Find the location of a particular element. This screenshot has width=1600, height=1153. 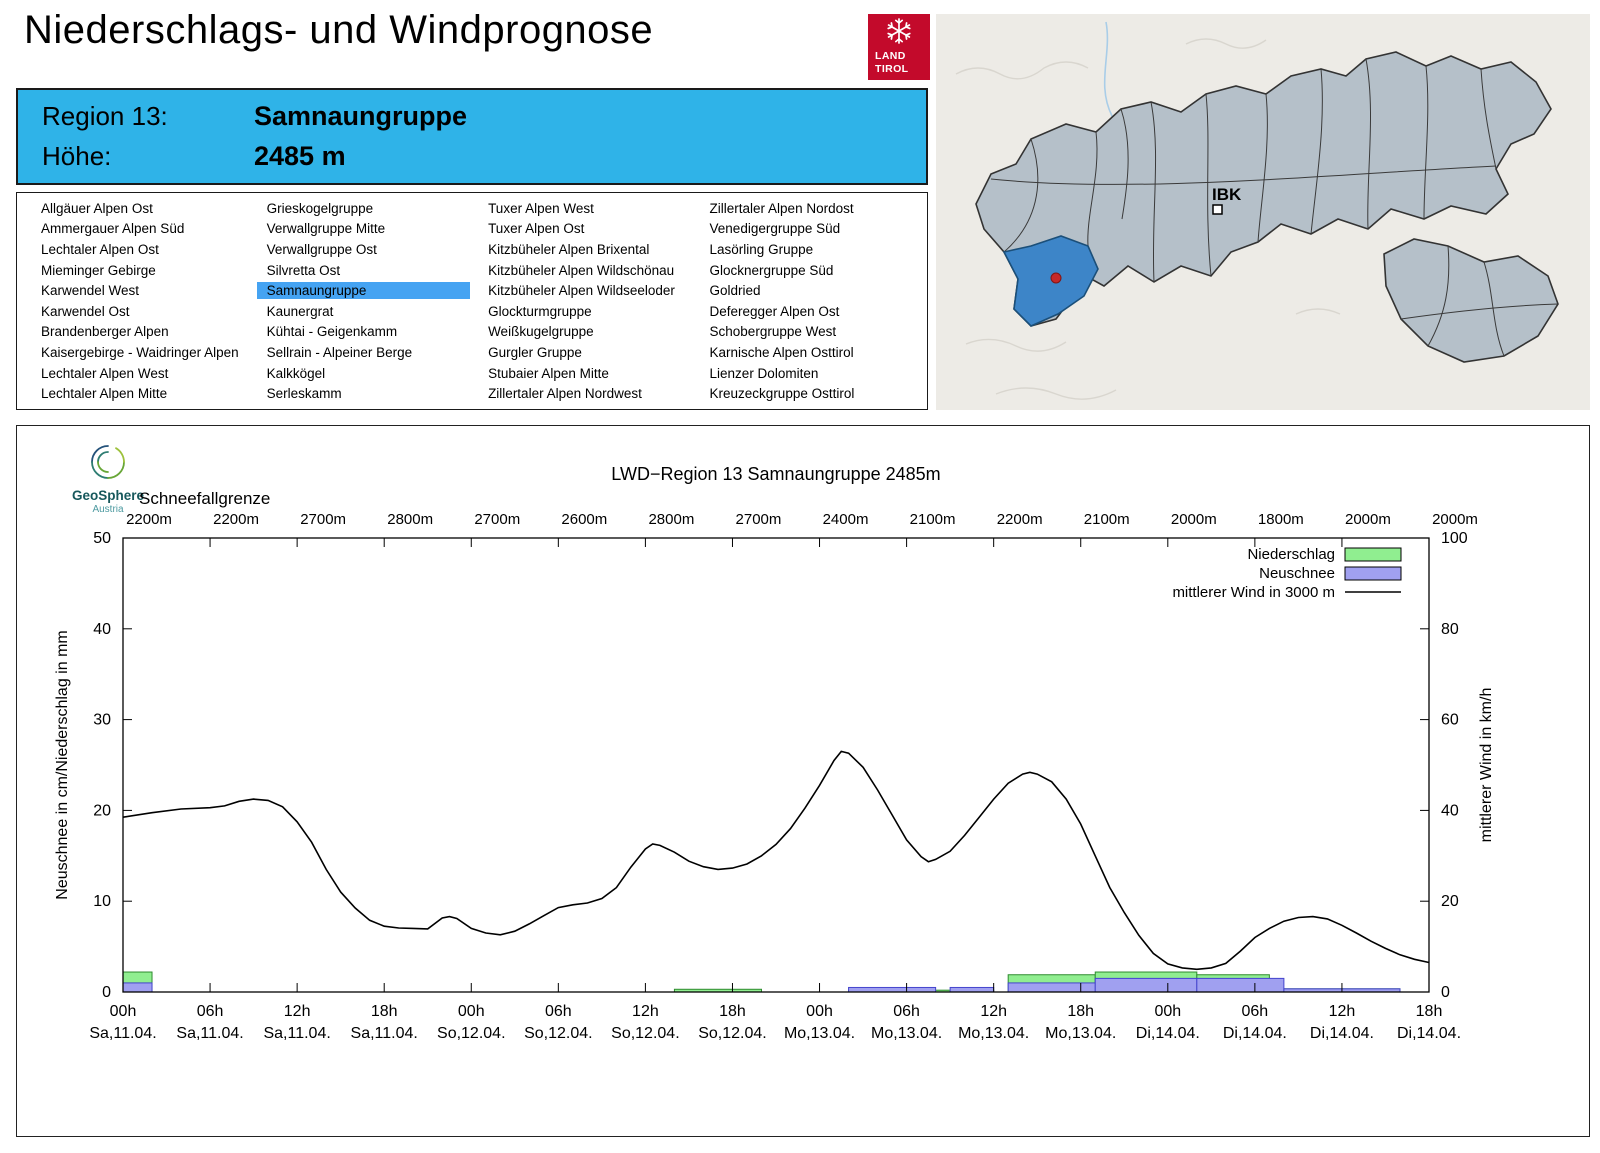

region-list-item: Karnische Alpen Osttirol is located at coordinates (781, 352).